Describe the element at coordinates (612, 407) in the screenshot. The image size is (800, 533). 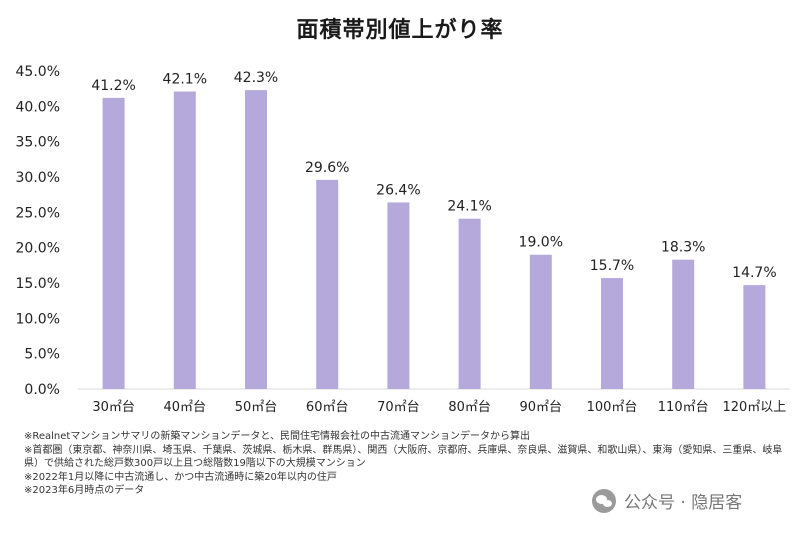
I see `x-tick-label: 100㎡台` at that location.